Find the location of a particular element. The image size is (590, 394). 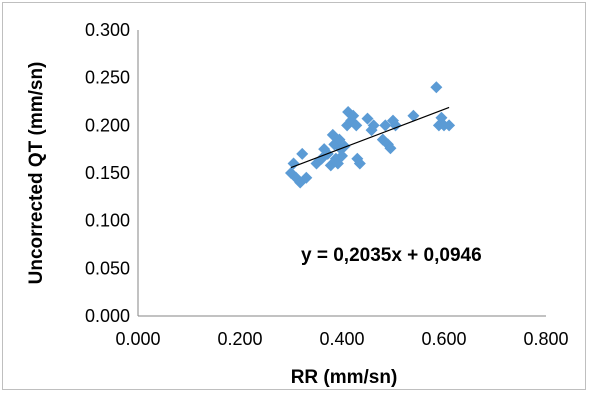

x-tick-label: 0.600 is located at coordinates (443, 339).